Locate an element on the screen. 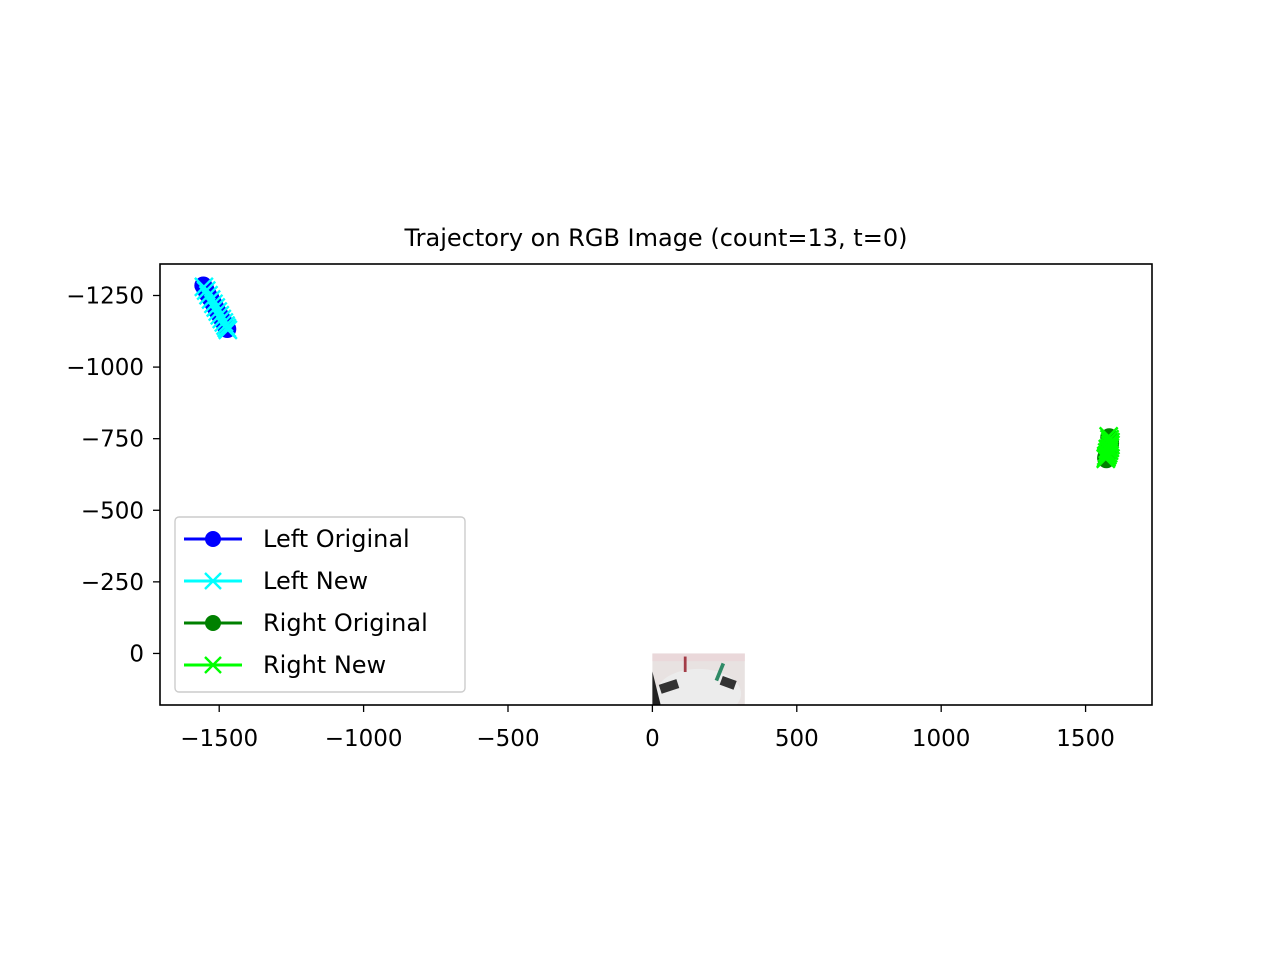 The height and width of the screenshot is (964, 1280). legend-item: Left Original is located at coordinates (297, 539).